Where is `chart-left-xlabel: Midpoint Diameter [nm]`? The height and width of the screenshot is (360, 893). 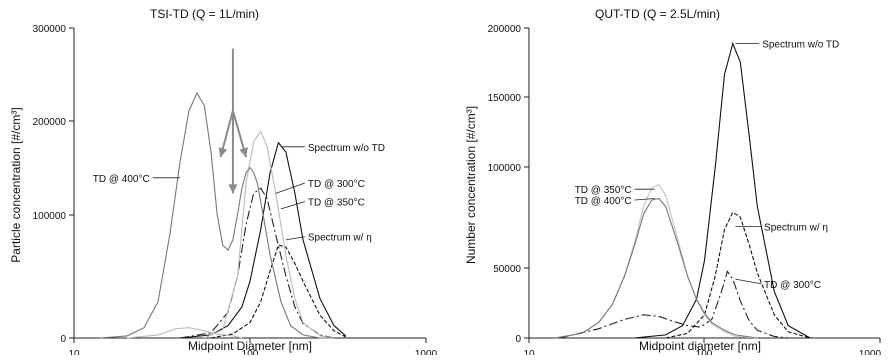
chart-left-xlabel: Midpoint Diameter [nm] is located at coordinates (250, 346).